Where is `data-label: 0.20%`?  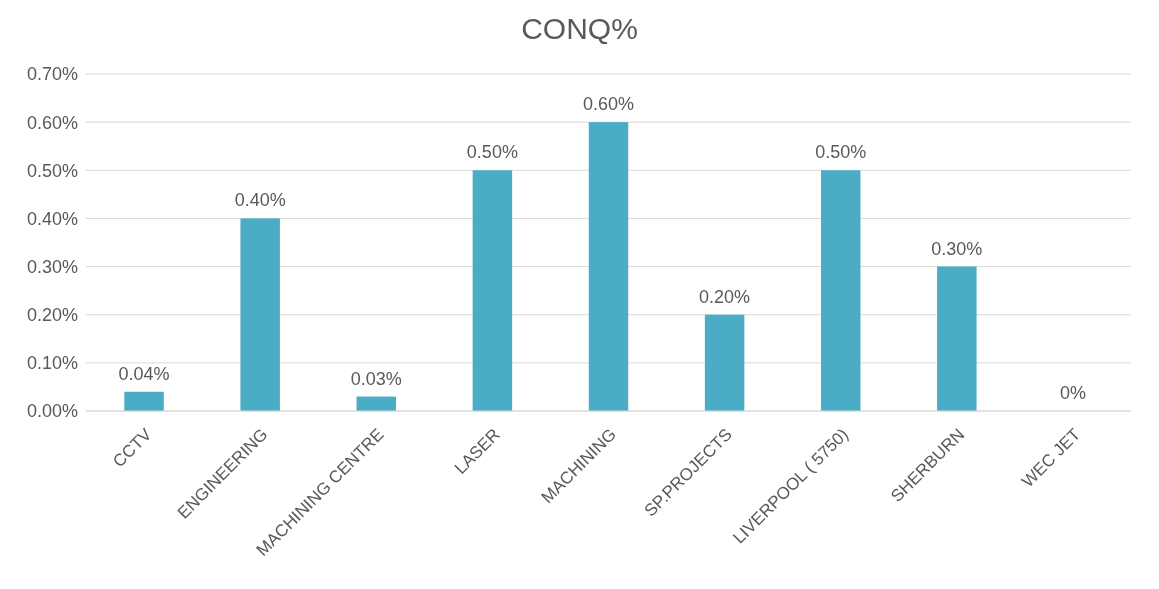 data-label: 0.20% is located at coordinates (725, 296).